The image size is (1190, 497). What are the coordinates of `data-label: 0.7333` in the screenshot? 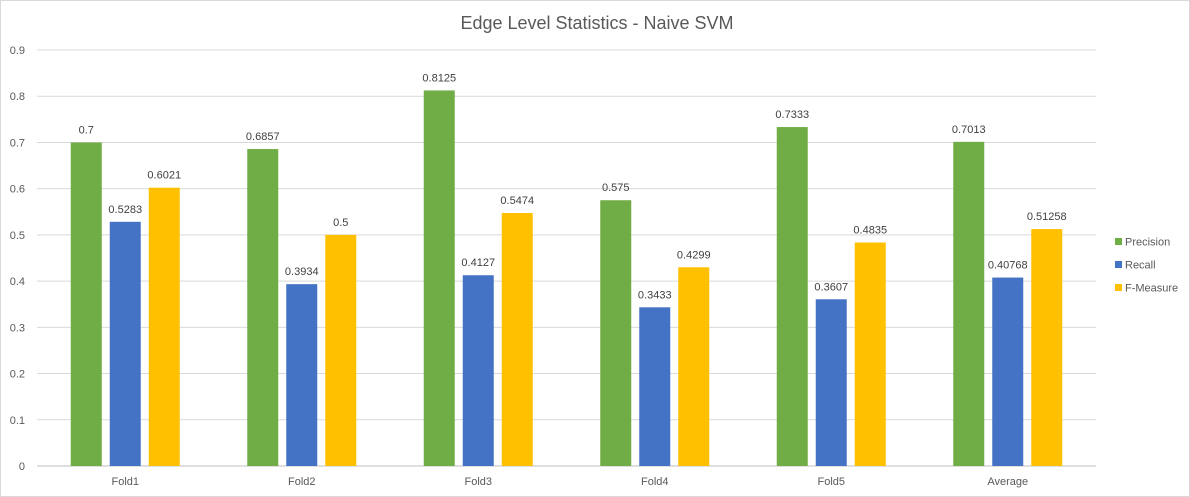 It's located at (792, 115).